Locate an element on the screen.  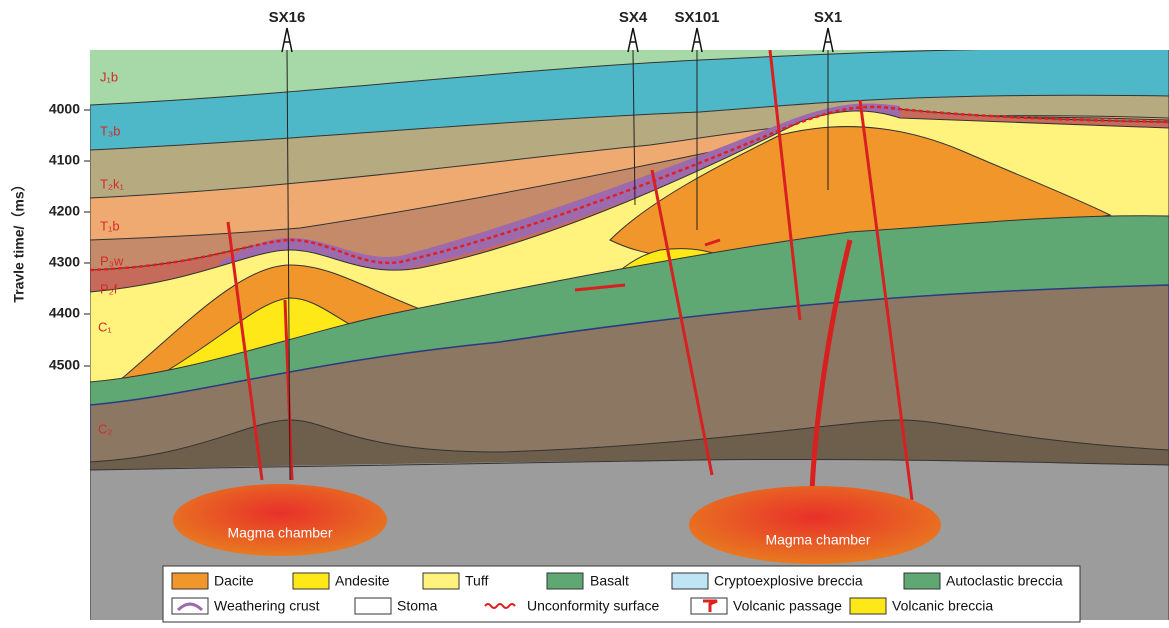
legend-label: Unconformity surface is located at coordinates (593, 606).